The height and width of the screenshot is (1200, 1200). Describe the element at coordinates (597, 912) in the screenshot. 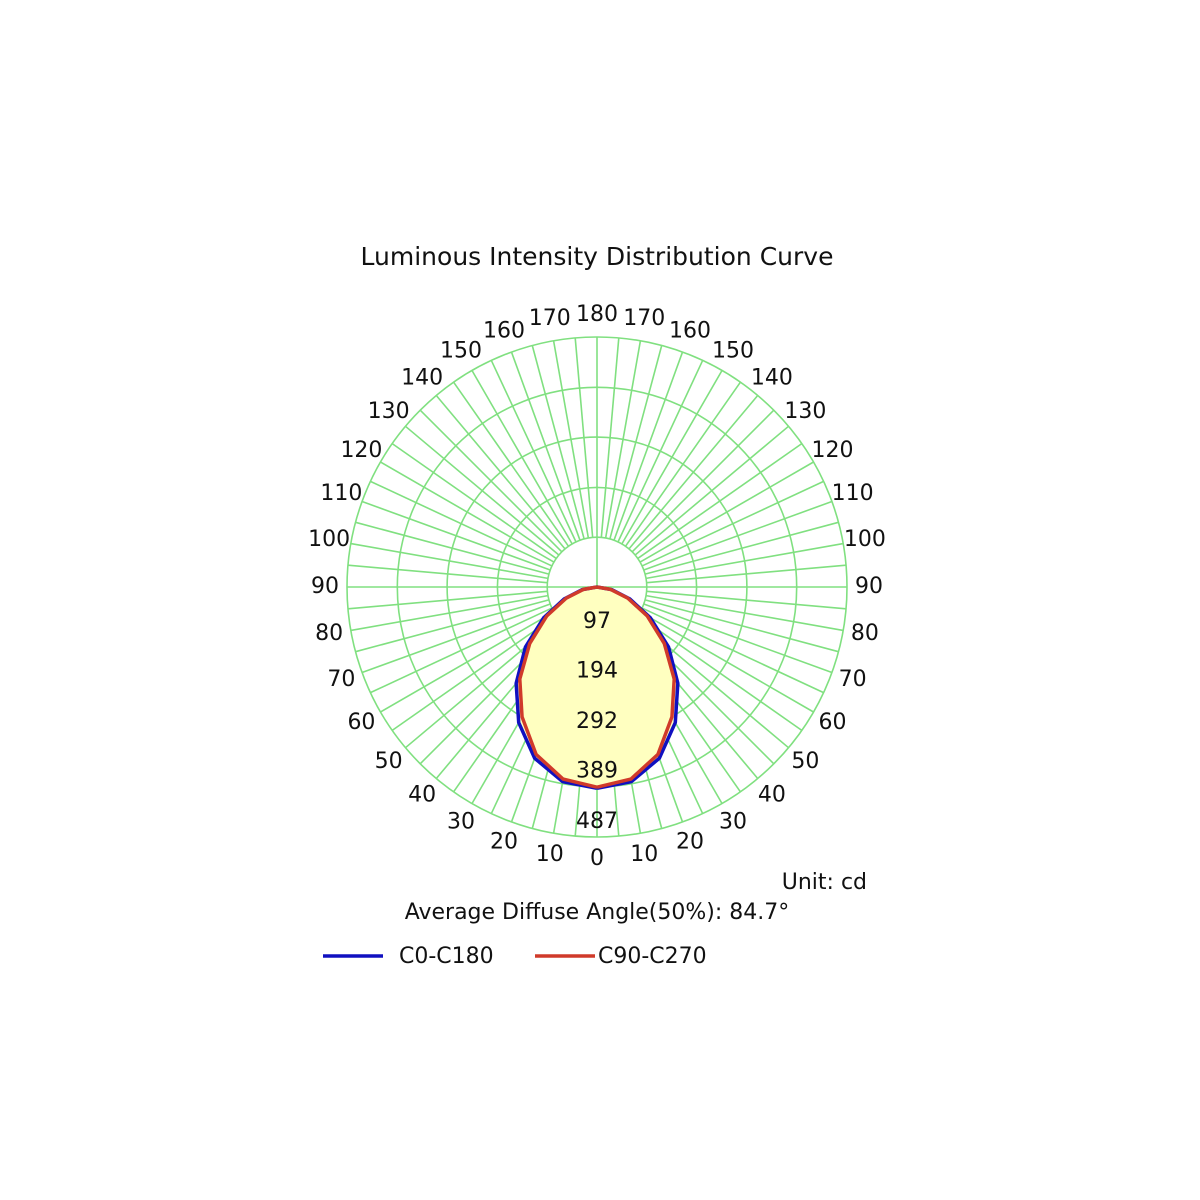

I see `note: Average Diffuse Angle(50%): 84.7°` at that location.